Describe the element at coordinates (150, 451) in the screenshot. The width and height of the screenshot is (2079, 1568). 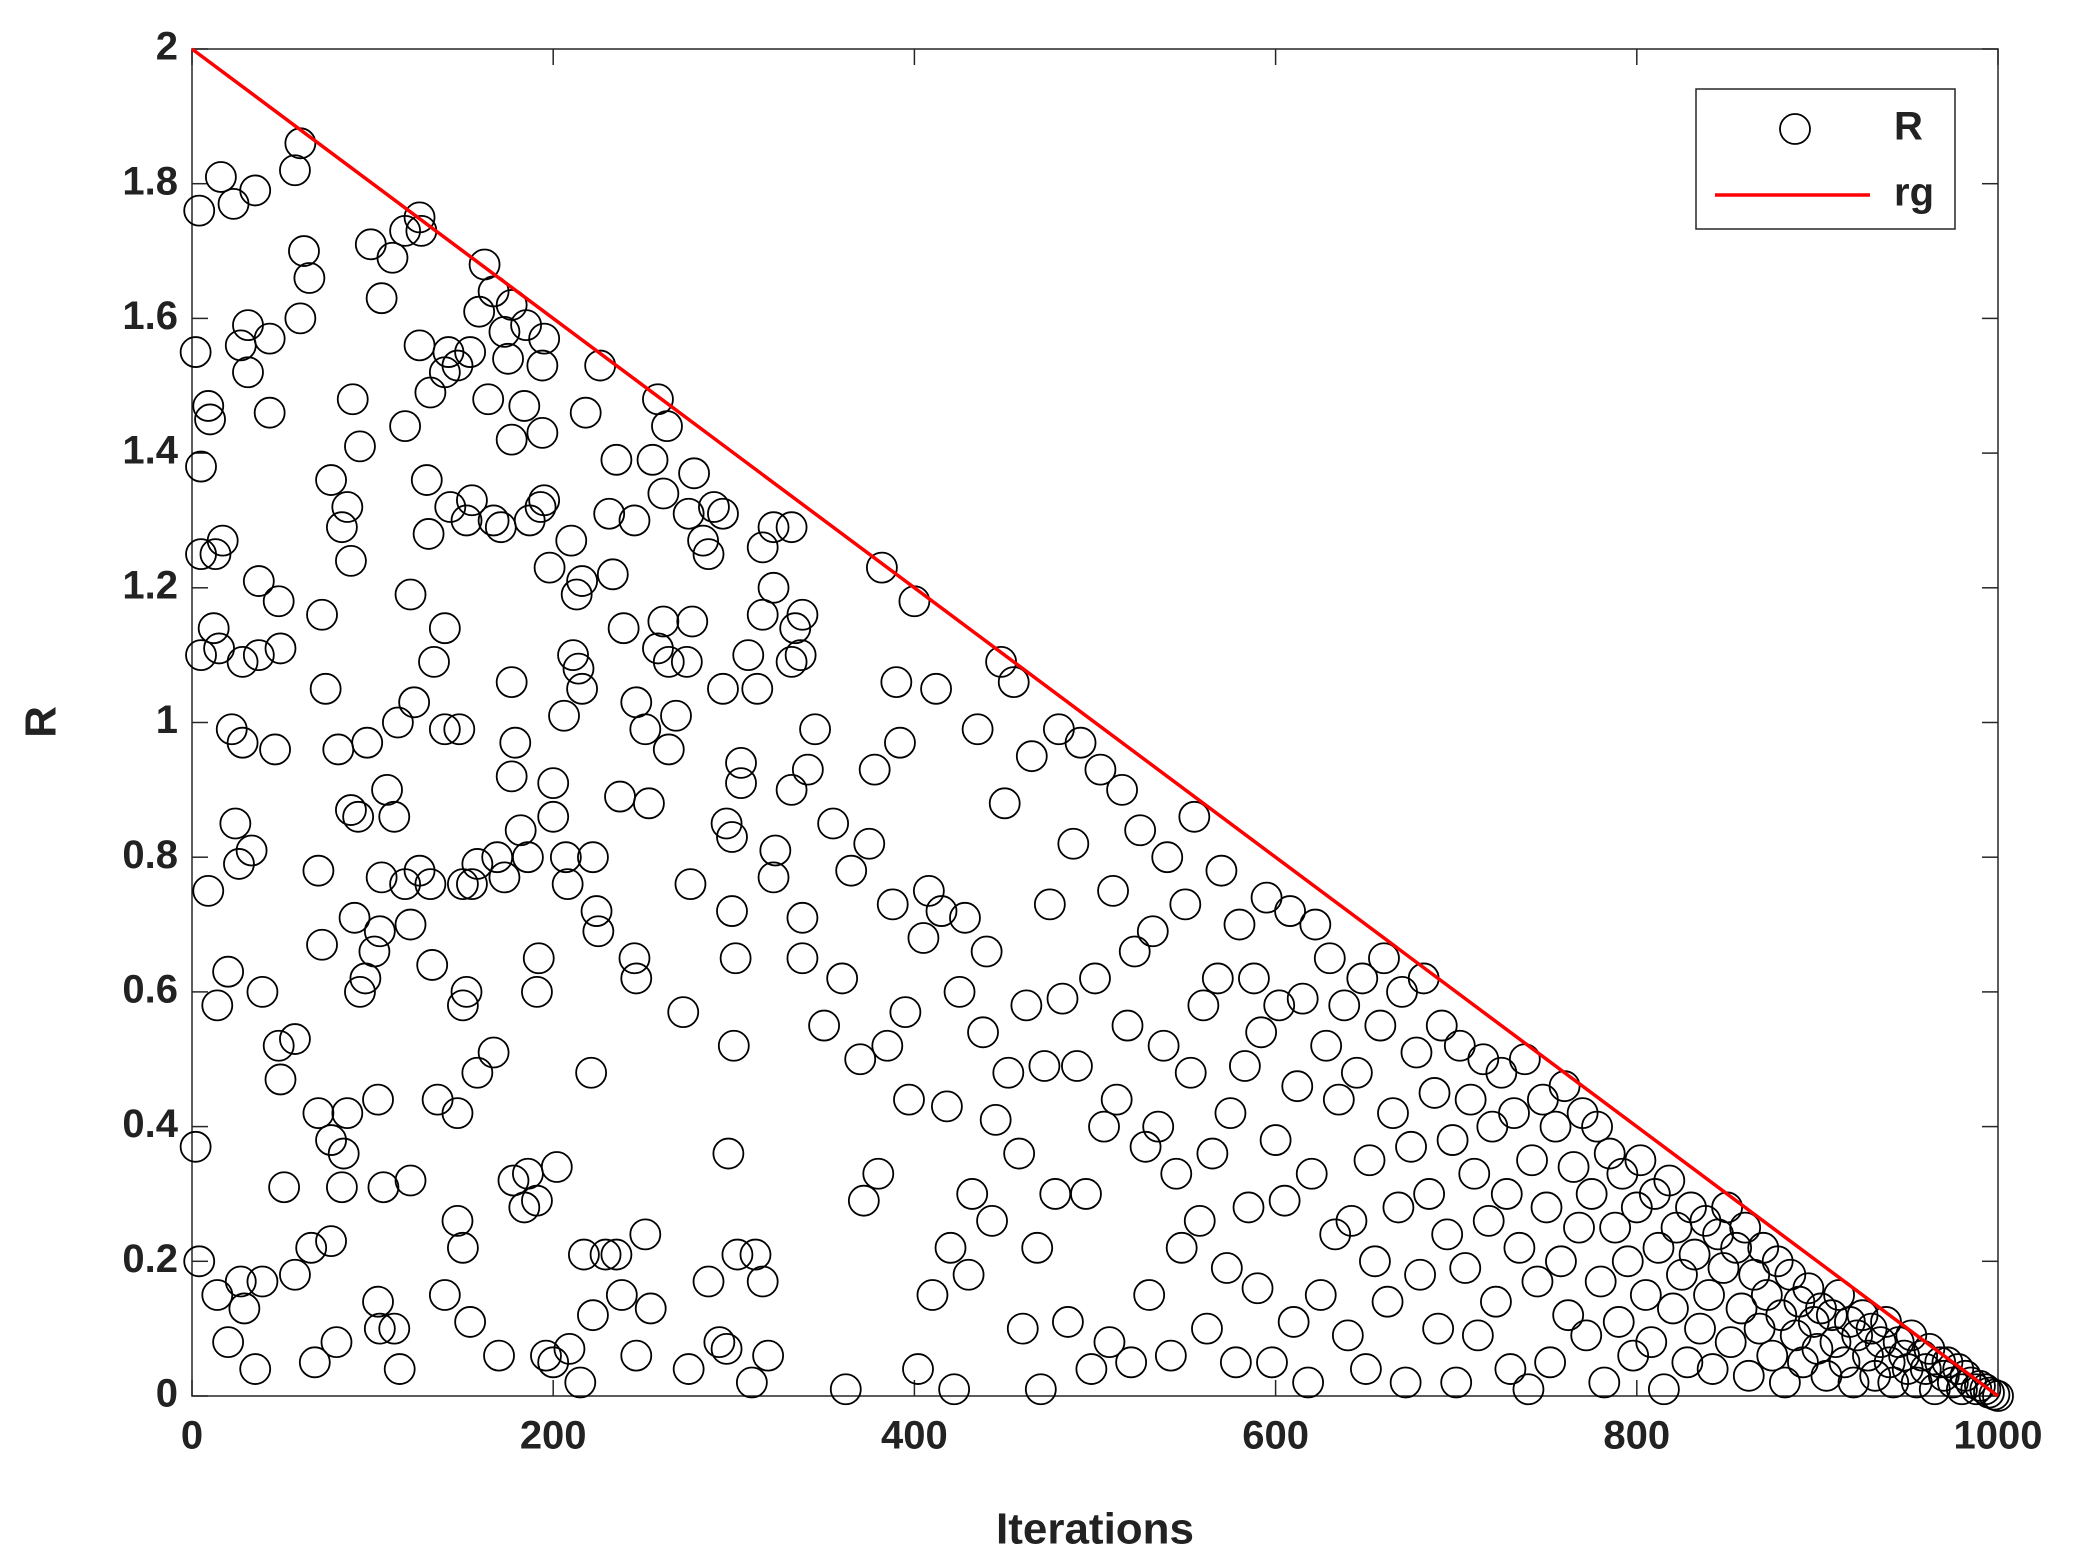
I see `y-tick-label: 1.4` at that location.